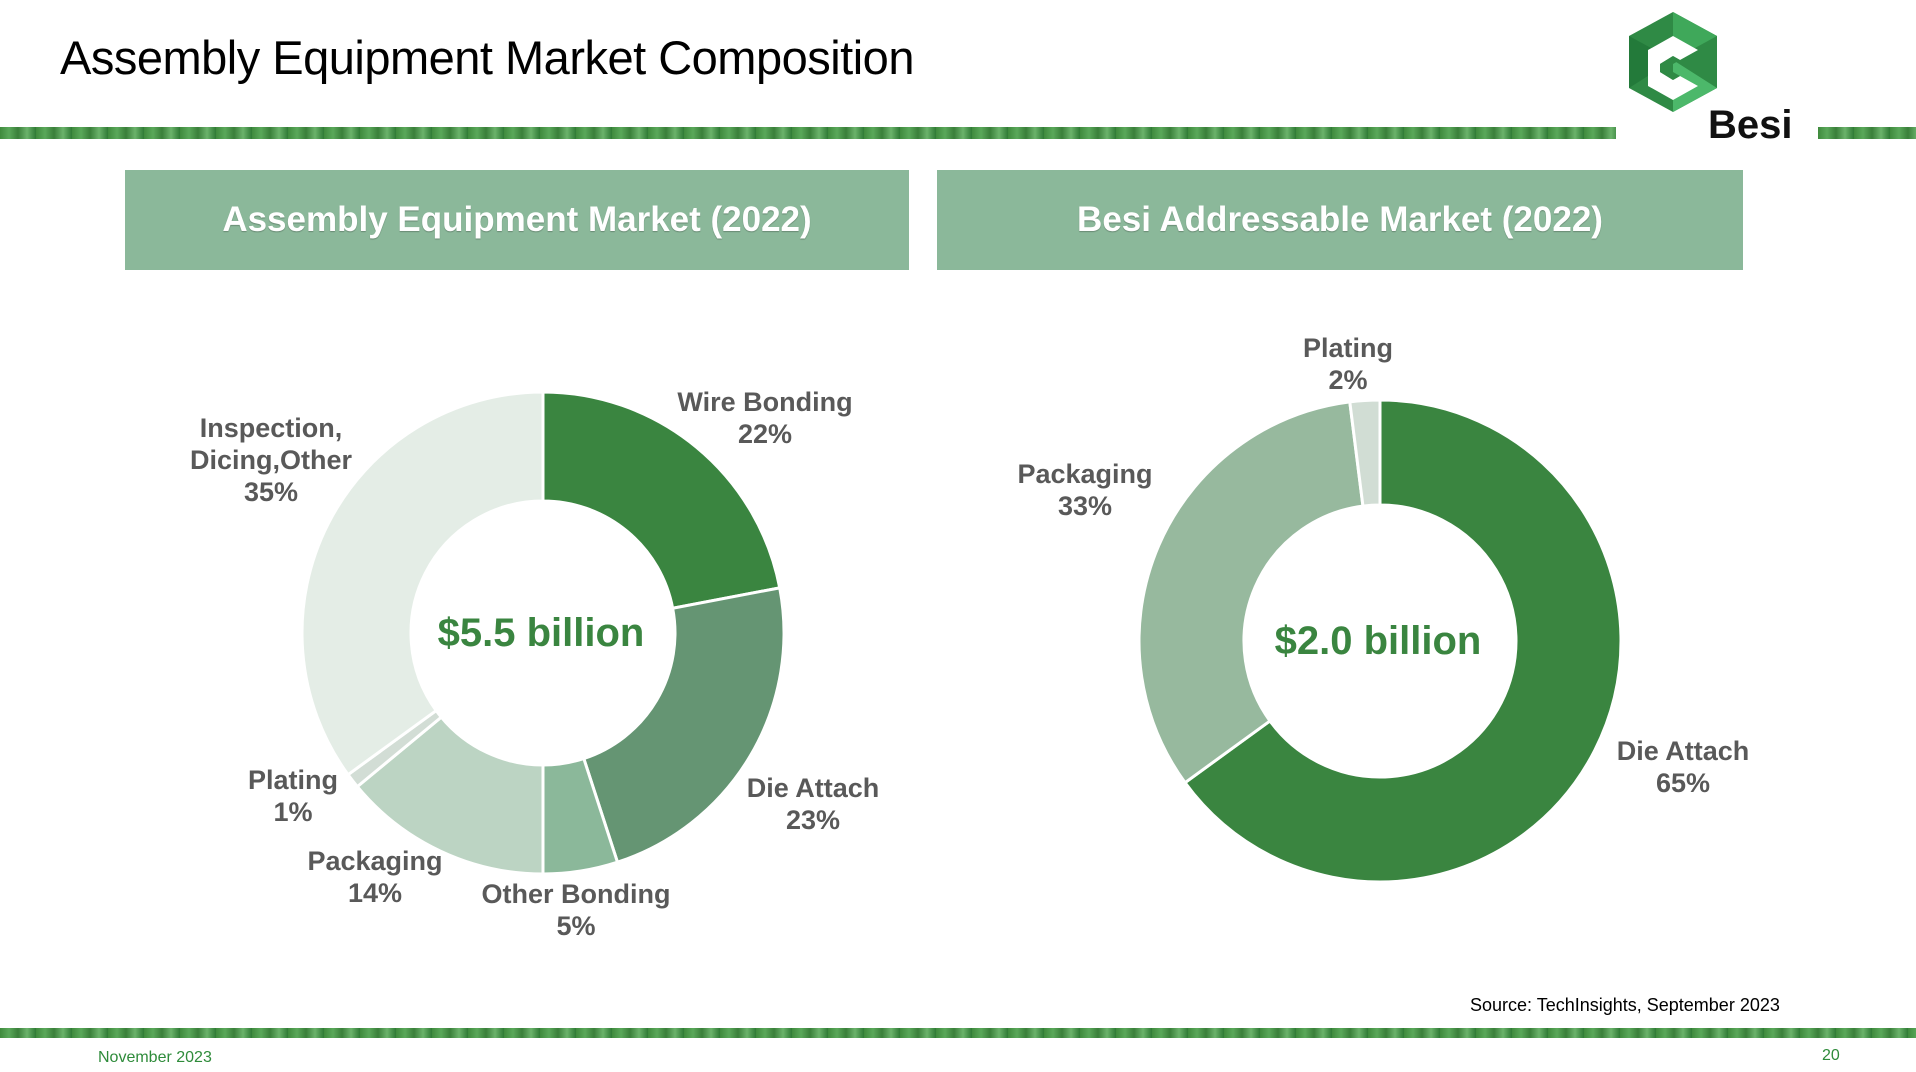  What do you see at coordinates (1750, 122) in the screenshot?
I see `svg-text: Besi` at bounding box center [1750, 122].